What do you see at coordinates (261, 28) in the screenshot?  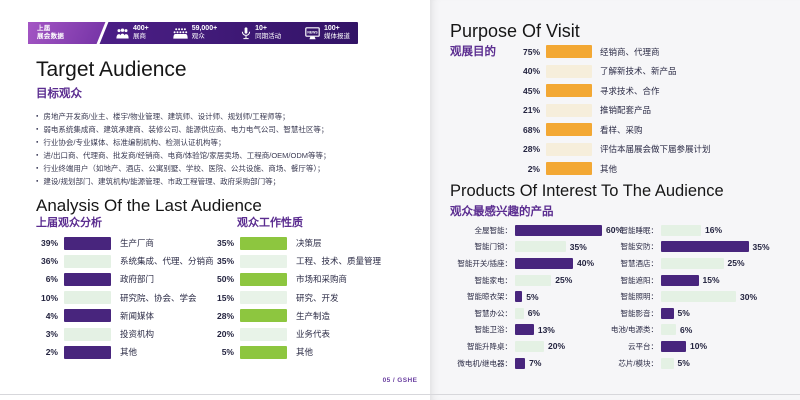 I see `stat-value: 10+` at bounding box center [261, 28].